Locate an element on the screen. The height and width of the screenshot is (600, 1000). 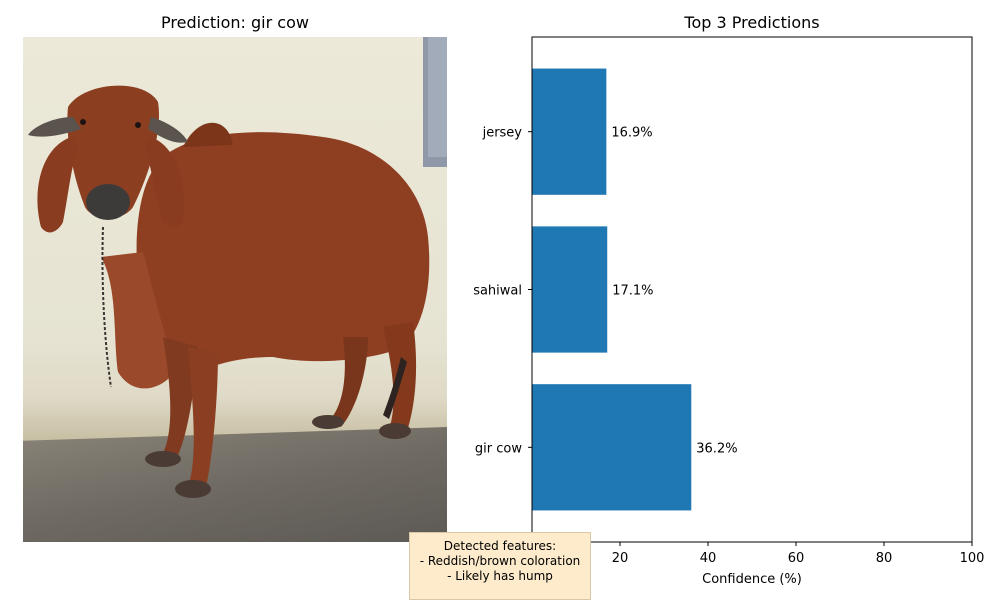
x-tick-label: 60 is located at coordinates (796, 558).